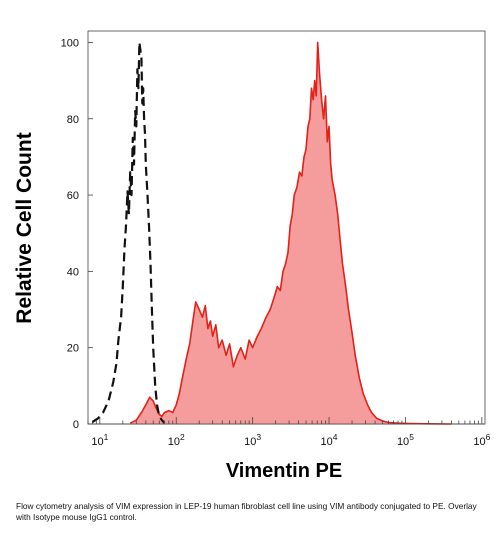 Image resolution: width=500 pixels, height=536 pixels. What do you see at coordinates (128, 232) in the screenshot?
I see `isotype-control-histogram-line` at bounding box center [128, 232].